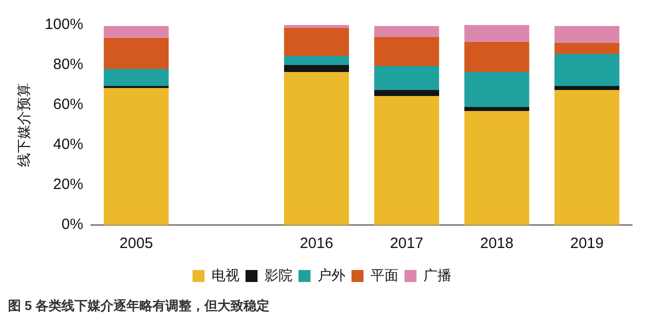 This screenshot has width=660, height=327. What do you see at coordinates (68, 145) in the screenshot?
I see `y-tick-label: 40%` at bounding box center [68, 145].